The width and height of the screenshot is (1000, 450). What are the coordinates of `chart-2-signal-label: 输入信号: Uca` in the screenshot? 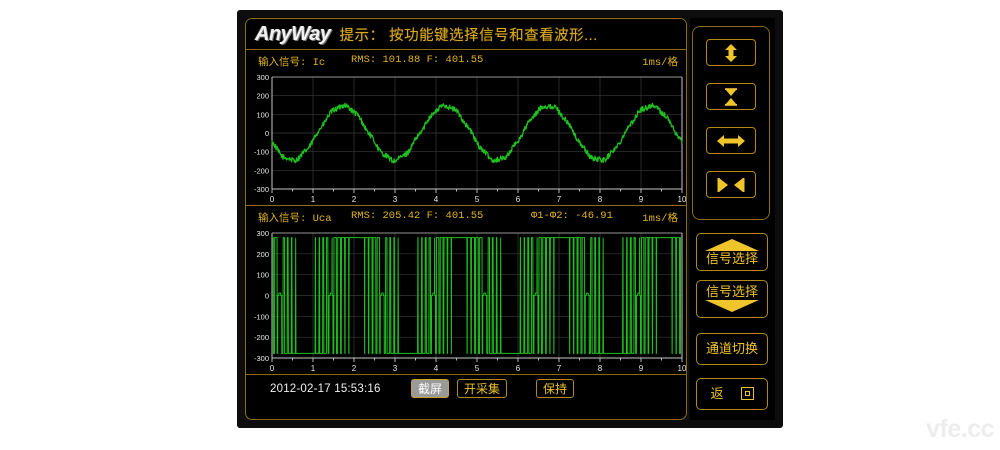 It's located at (295, 219).